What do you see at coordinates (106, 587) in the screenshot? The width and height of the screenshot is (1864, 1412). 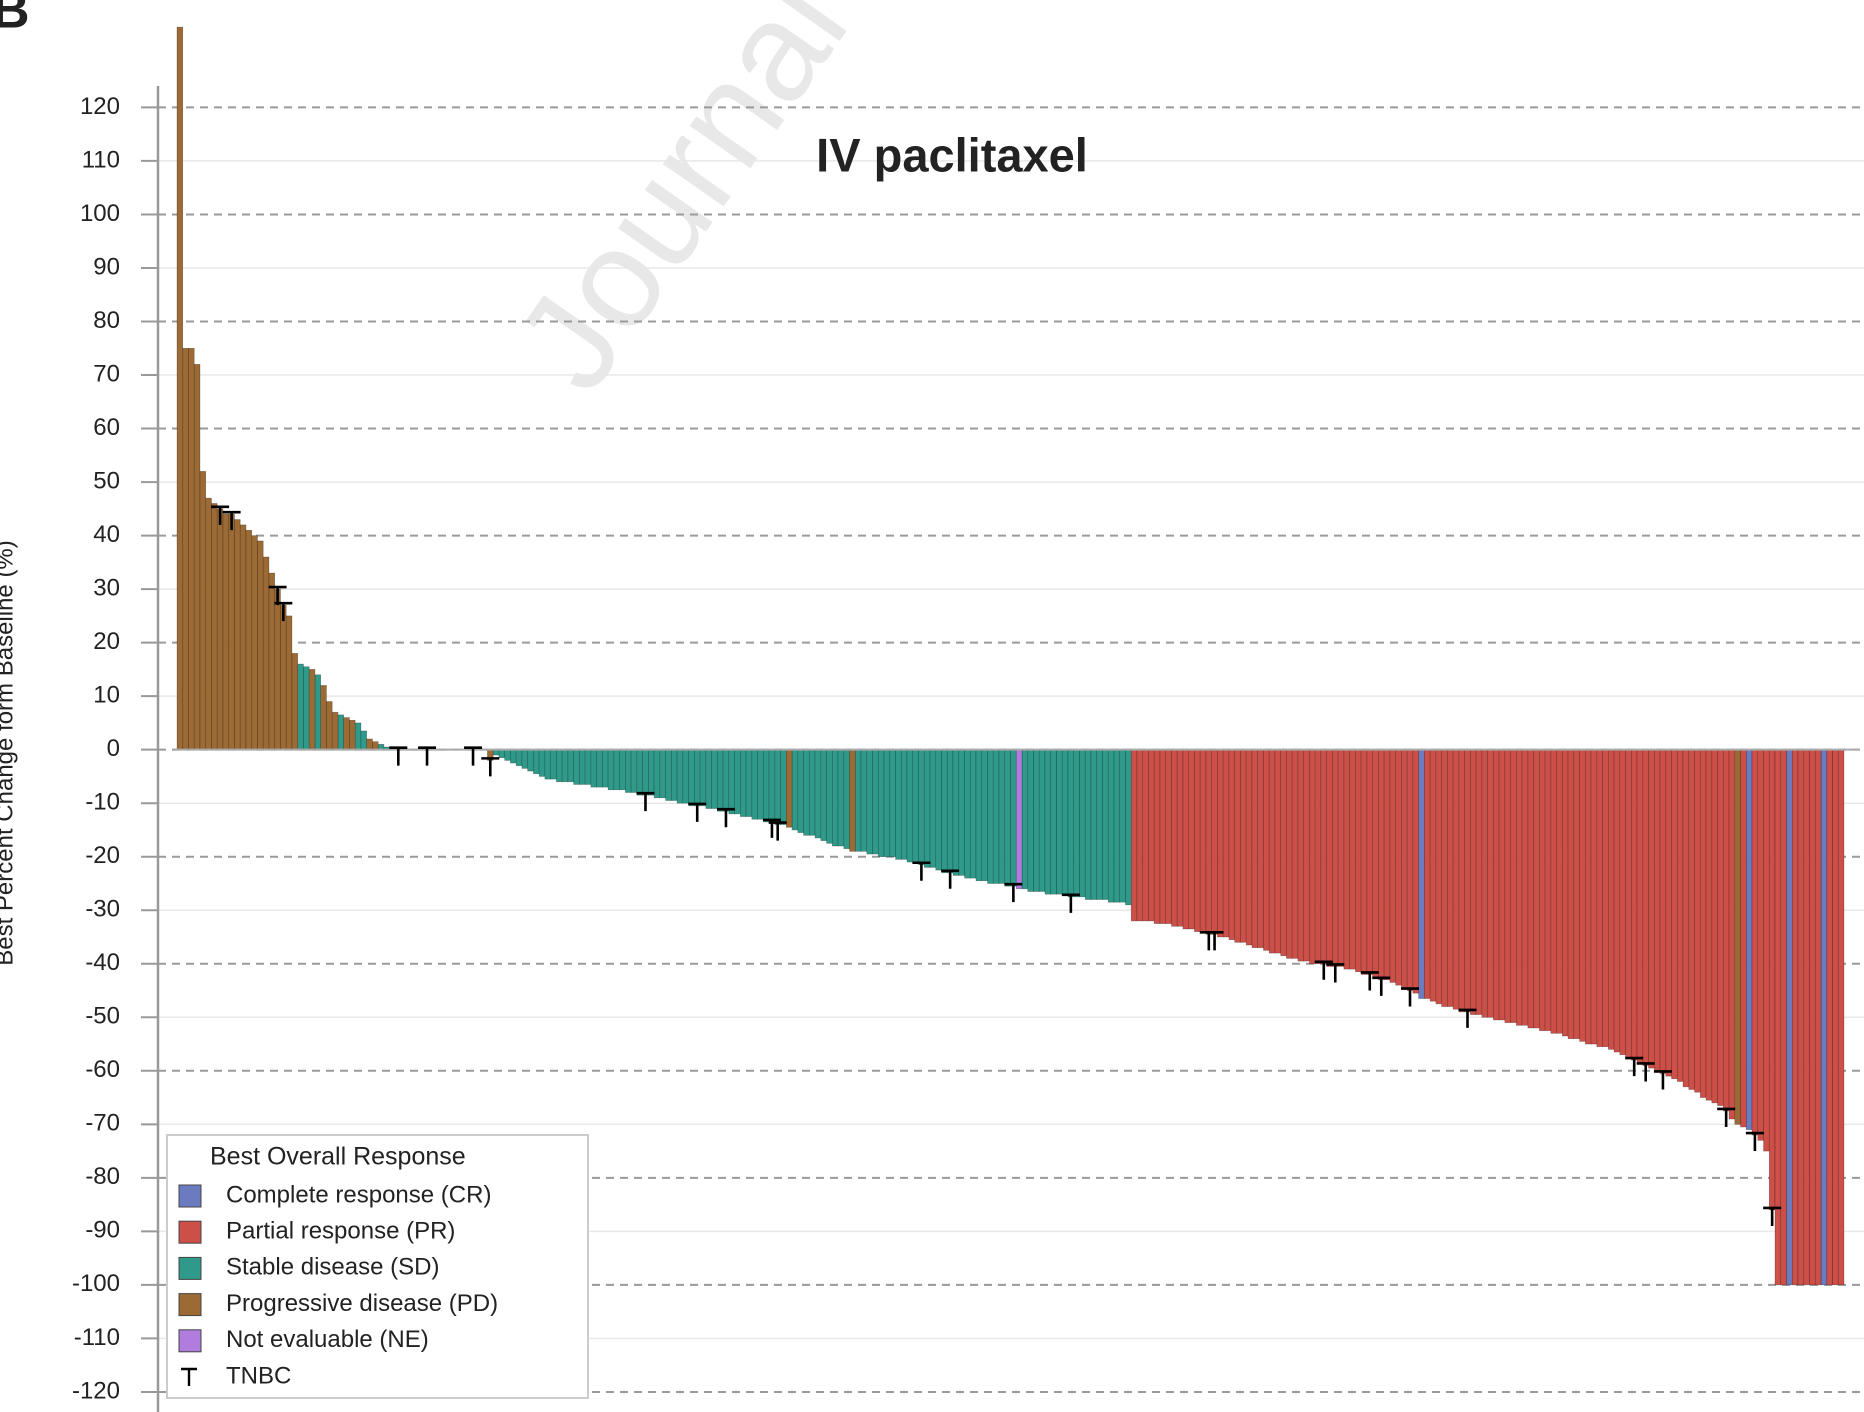 I see `y-tick-label: 30` at bounding box center [106, 587].